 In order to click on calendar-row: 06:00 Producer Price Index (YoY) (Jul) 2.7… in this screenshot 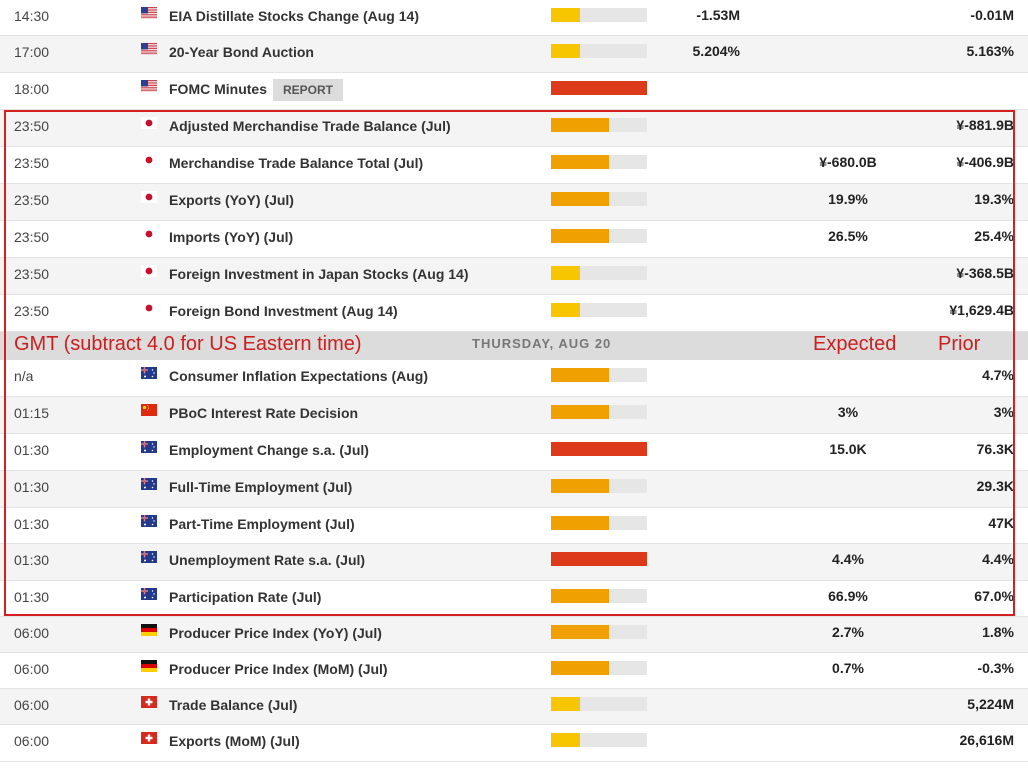, I will do `click(514, 635)`.